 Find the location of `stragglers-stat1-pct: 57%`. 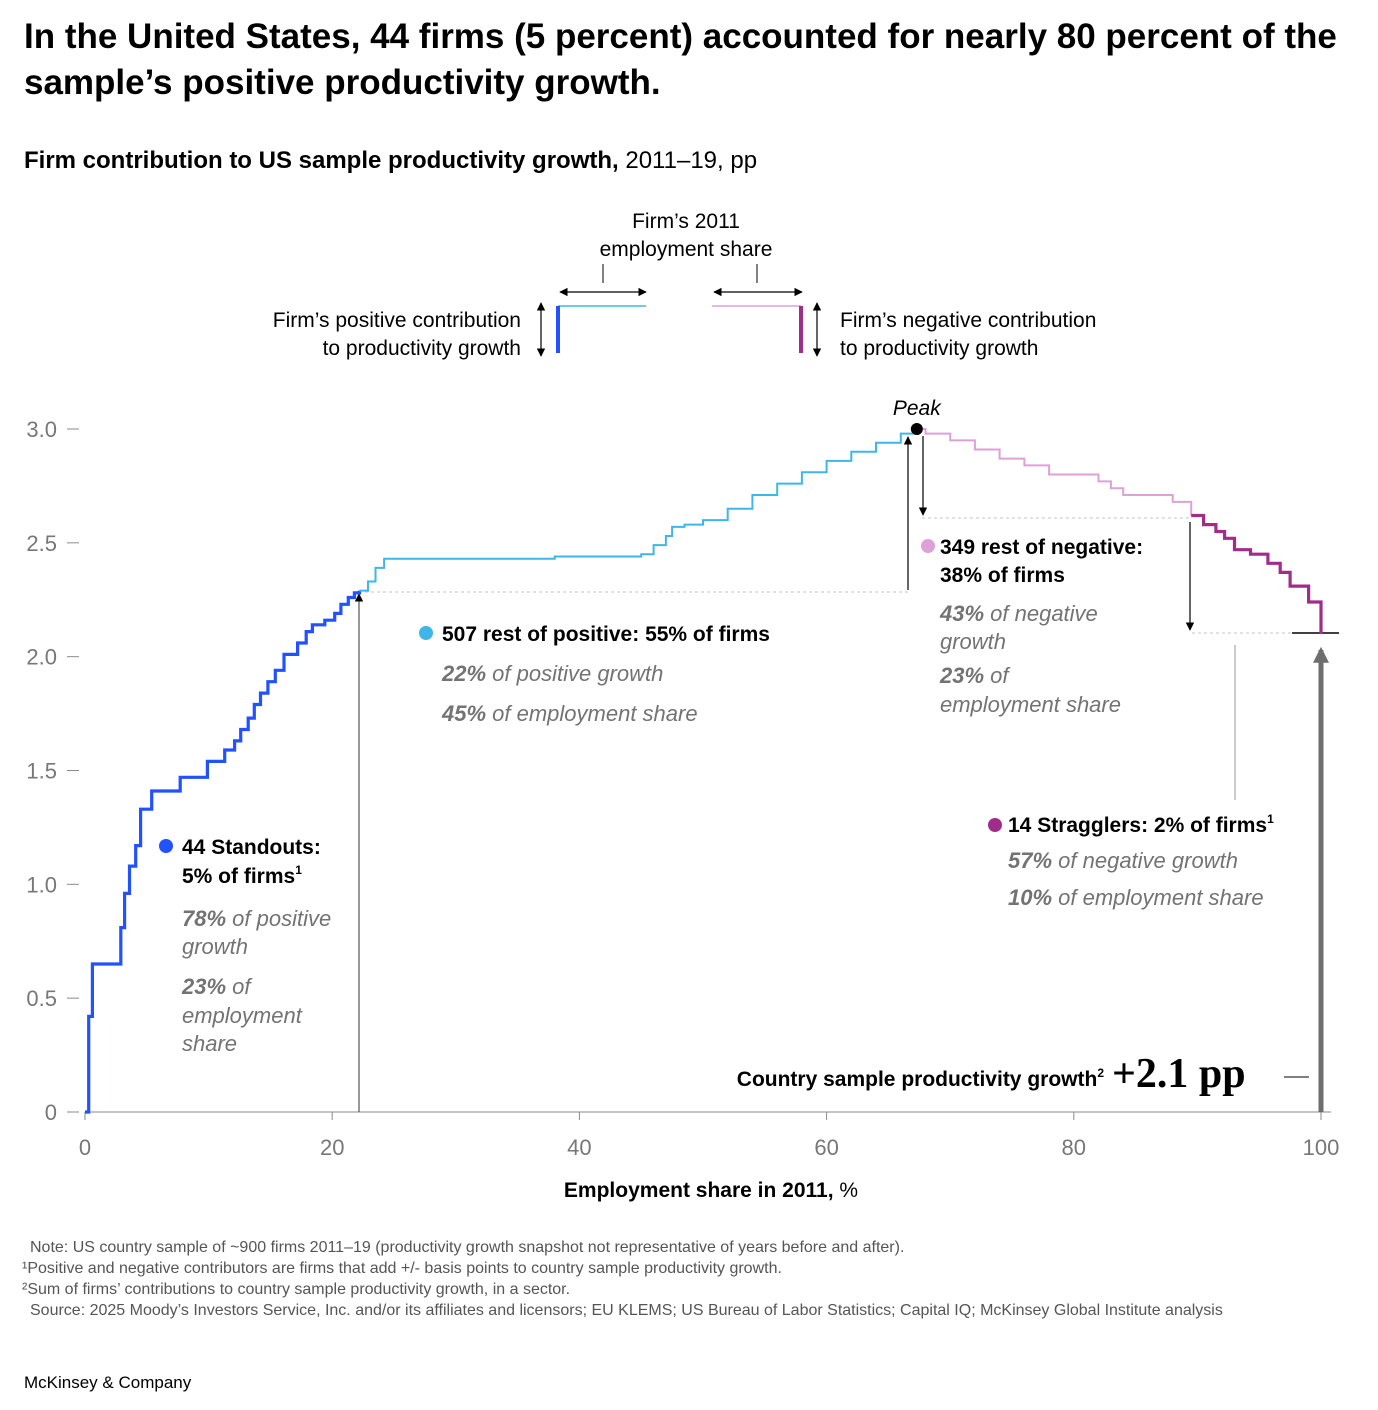

stragglers-stat1-pct: 57% is located at coordinates (1030, 860).